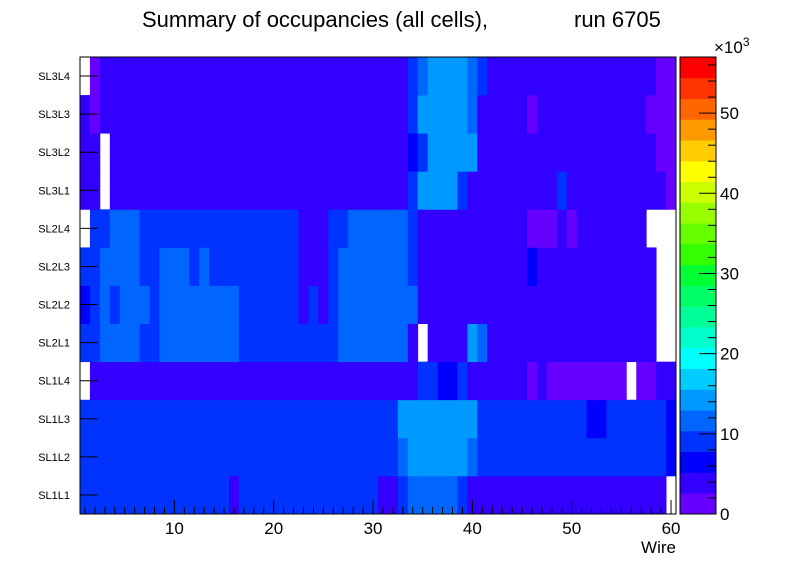  I want to click on z-tick-label: 20, so click(729, 354).